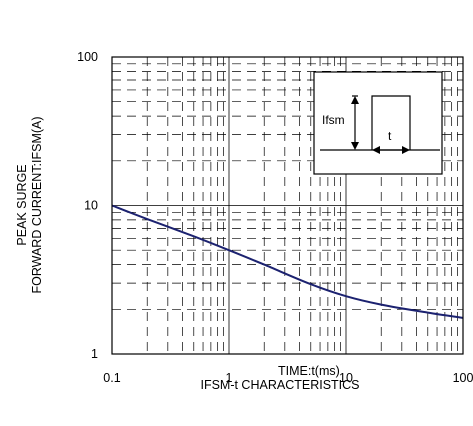  I want to click on y-tick-label: 100, so click(87, 57).